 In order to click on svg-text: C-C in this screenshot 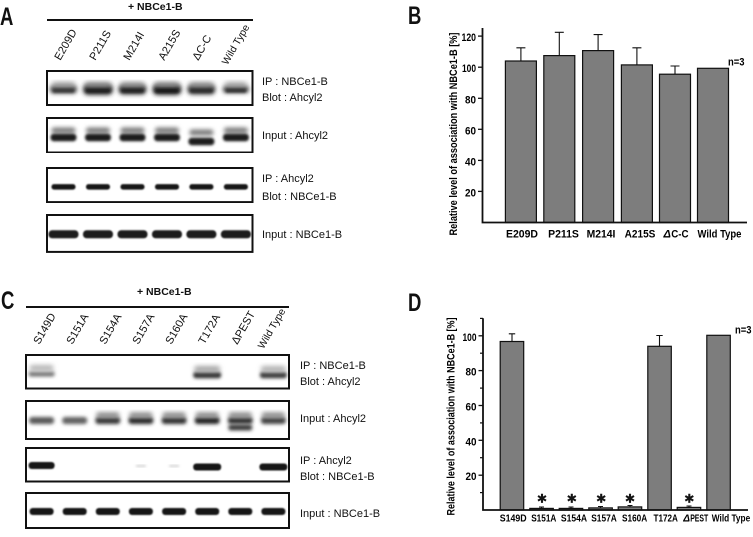, I will do `click(679, 234)`.